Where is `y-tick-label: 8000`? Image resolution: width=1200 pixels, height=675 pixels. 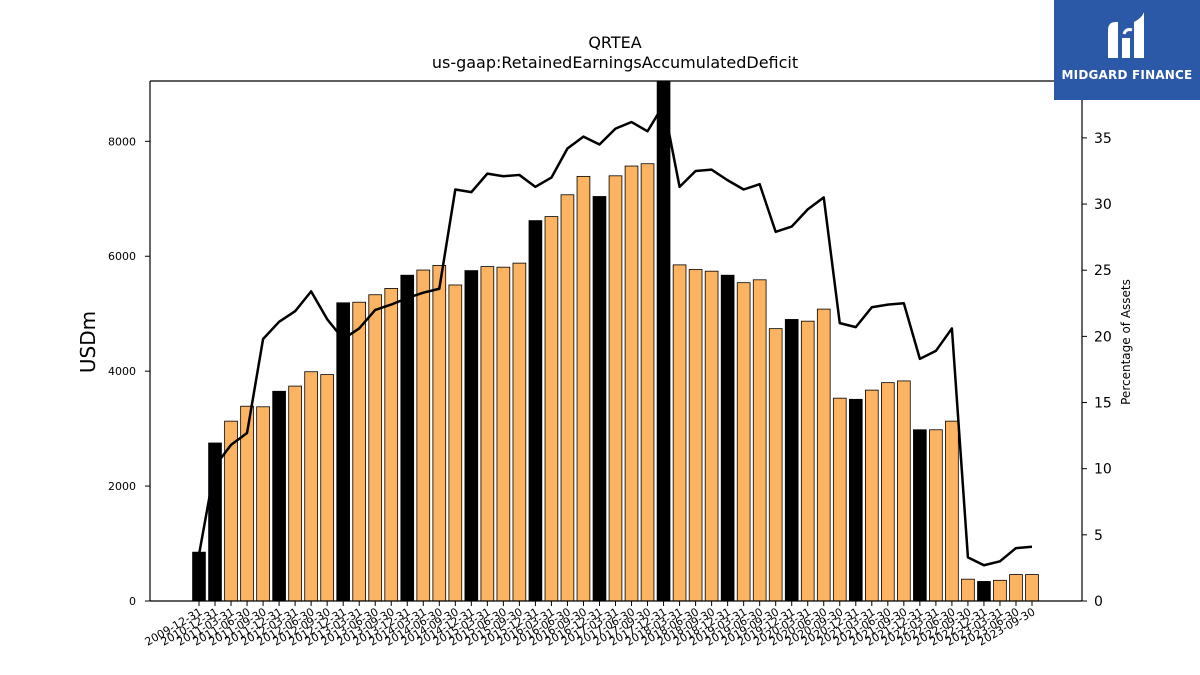 y-tick-label: 8000 is located at coordinates (122, 141).